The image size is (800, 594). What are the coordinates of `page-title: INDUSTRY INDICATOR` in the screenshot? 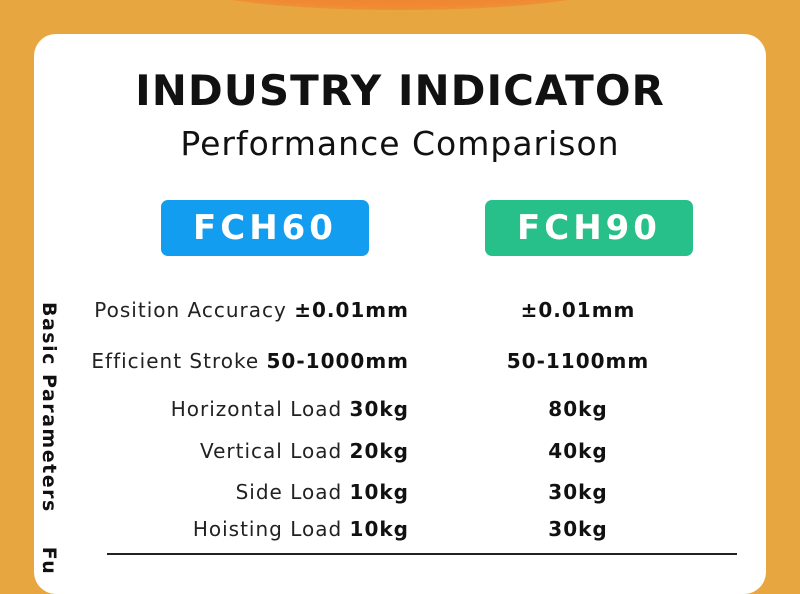 It's located at (400, 90).